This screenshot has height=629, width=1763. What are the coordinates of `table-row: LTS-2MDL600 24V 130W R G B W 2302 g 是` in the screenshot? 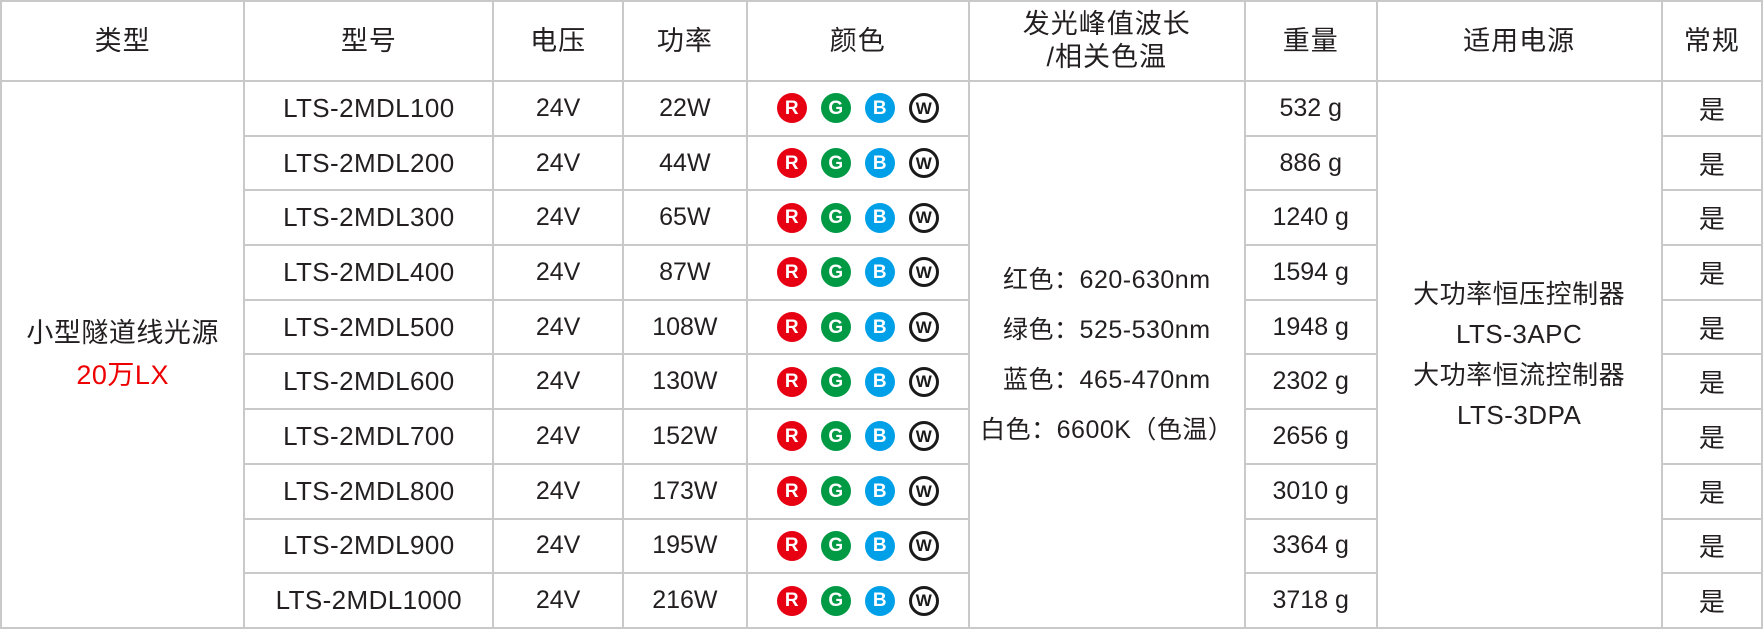 It's located at (882, 382).